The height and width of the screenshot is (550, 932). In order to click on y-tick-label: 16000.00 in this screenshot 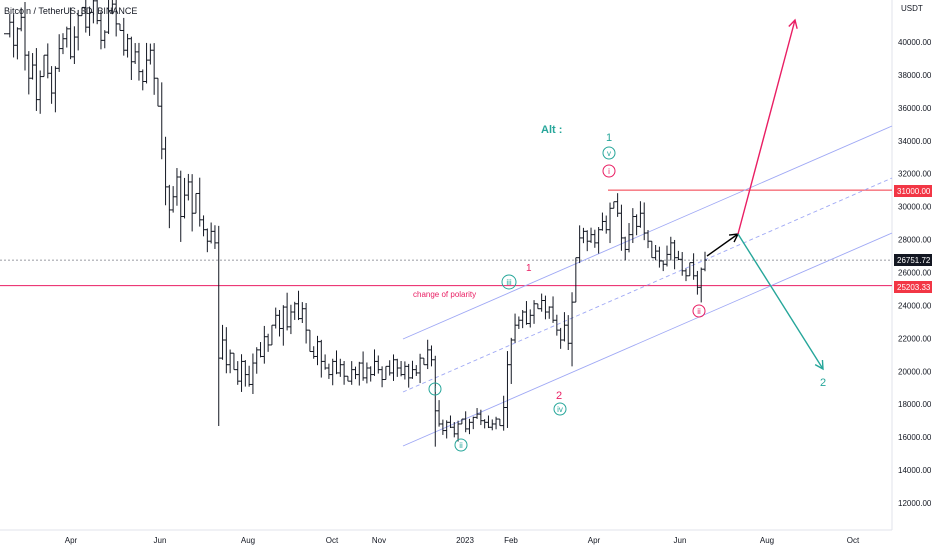, I will do `click(915, 437)`.